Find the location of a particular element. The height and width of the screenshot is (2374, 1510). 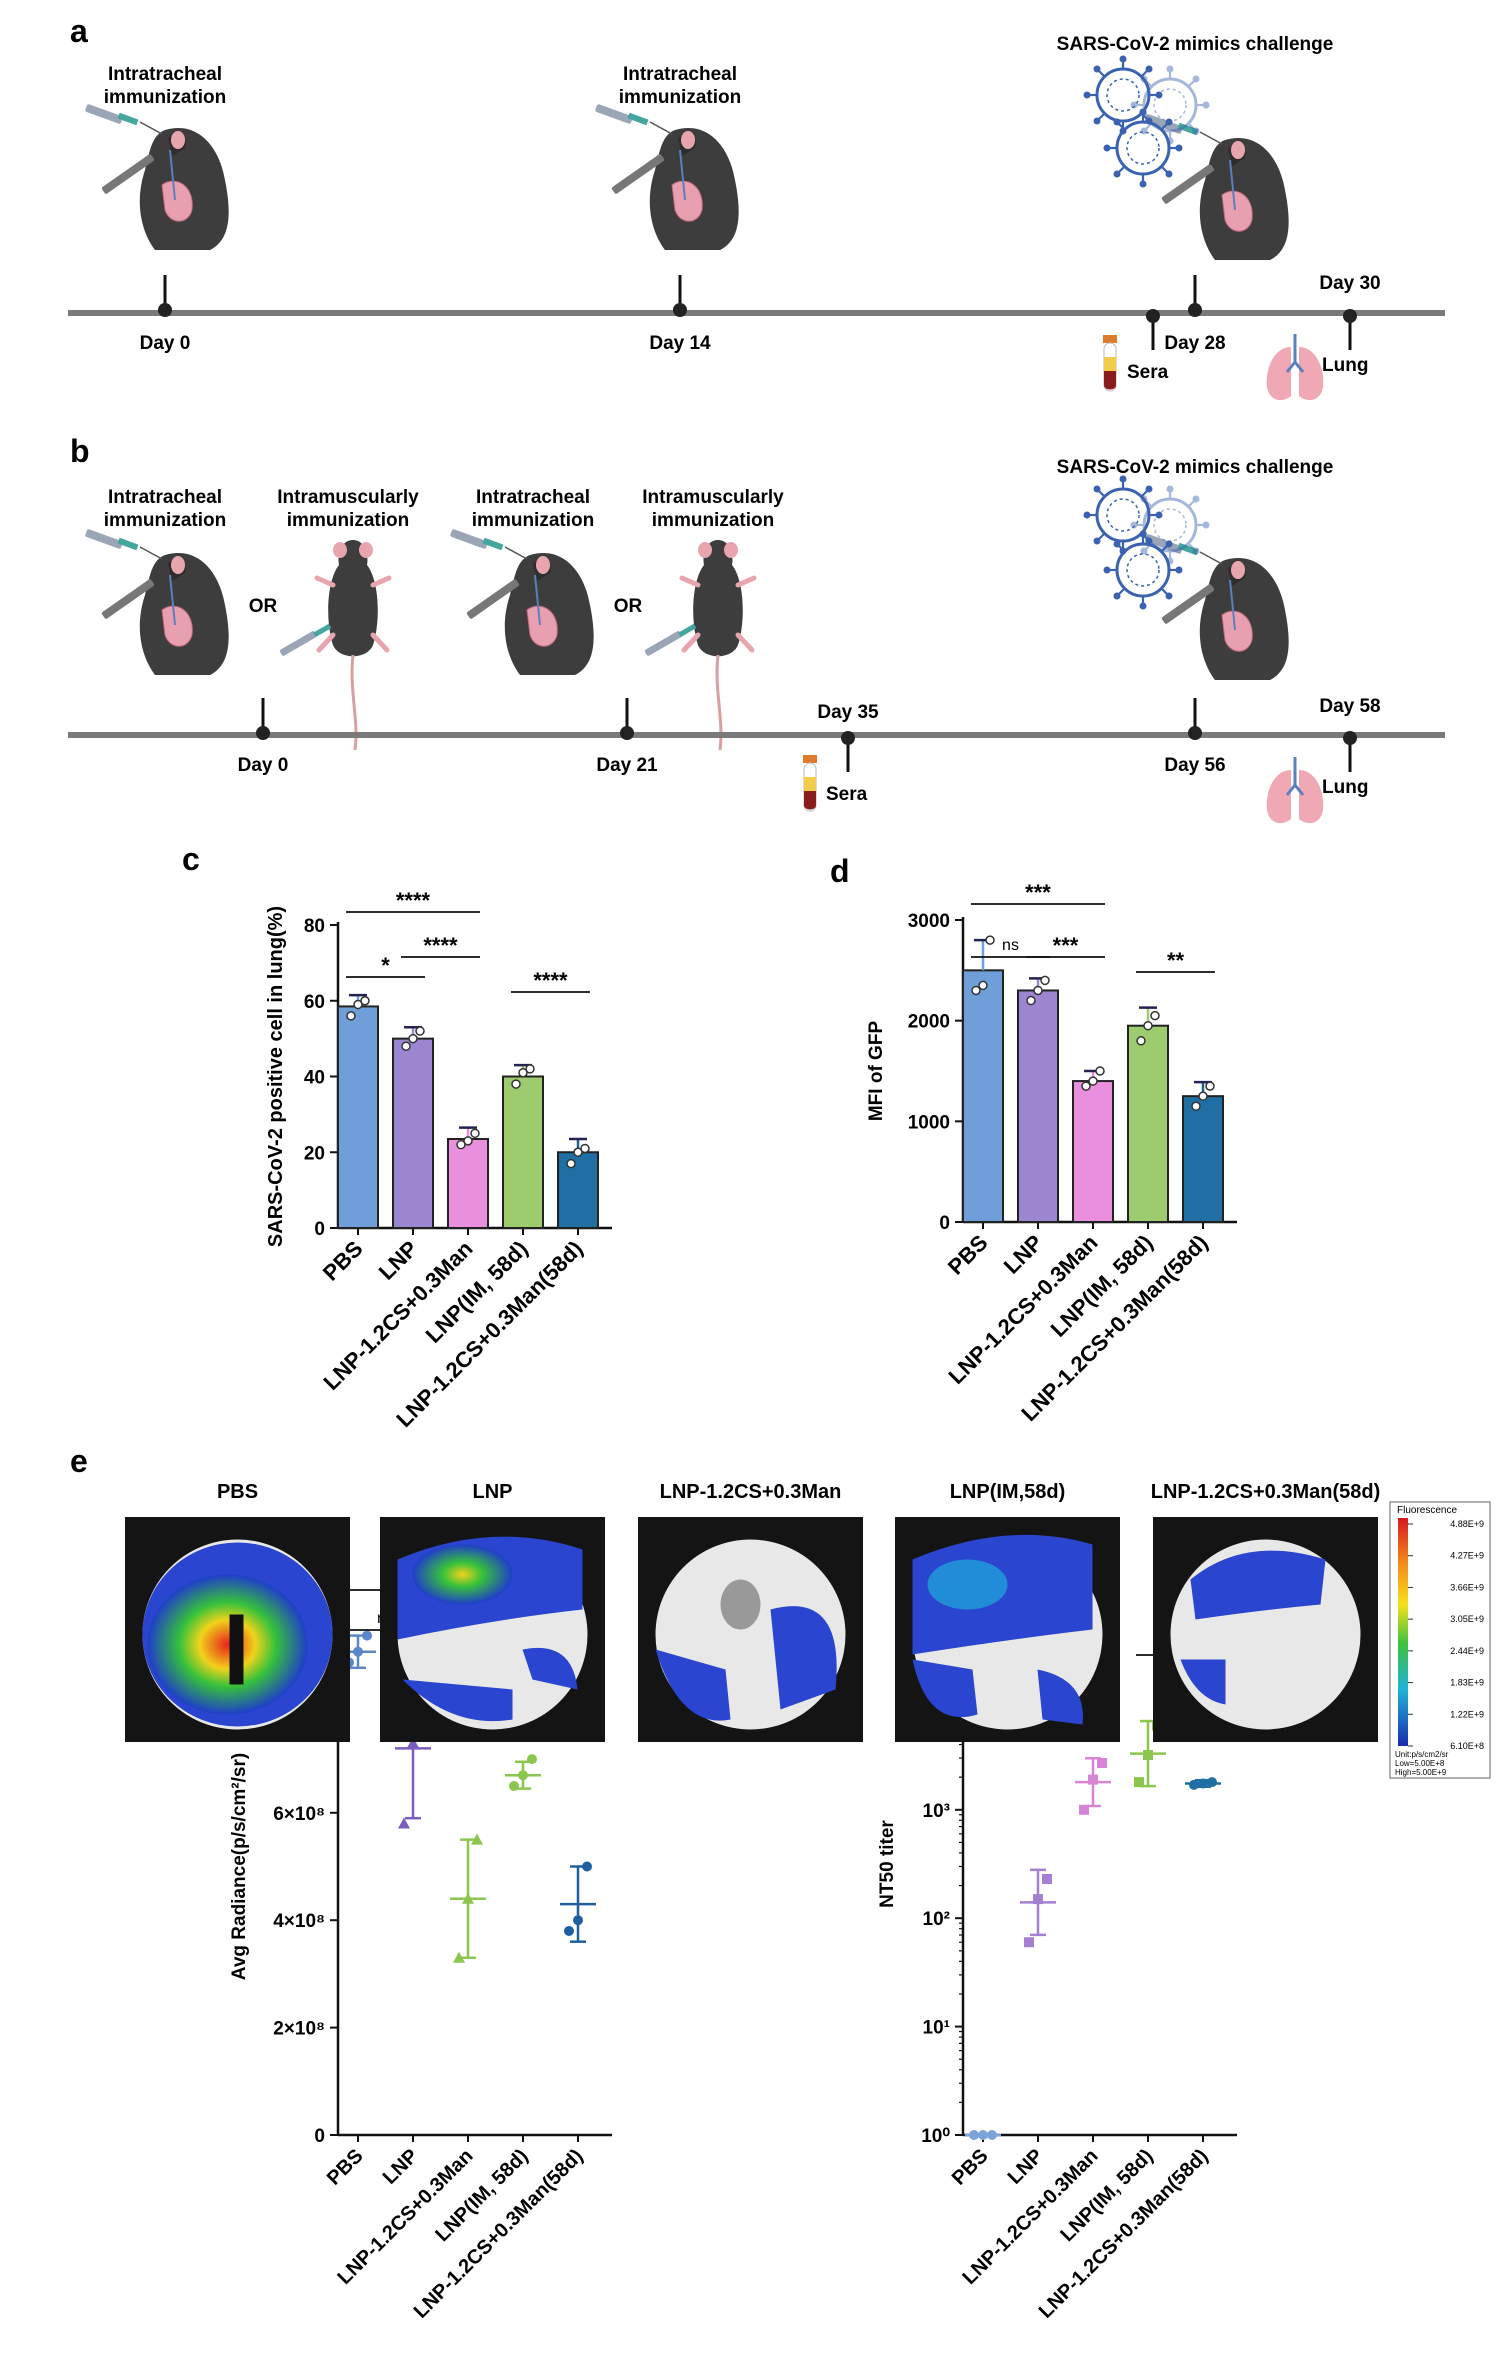

colorbar is located at coordinates (1403, 1632).